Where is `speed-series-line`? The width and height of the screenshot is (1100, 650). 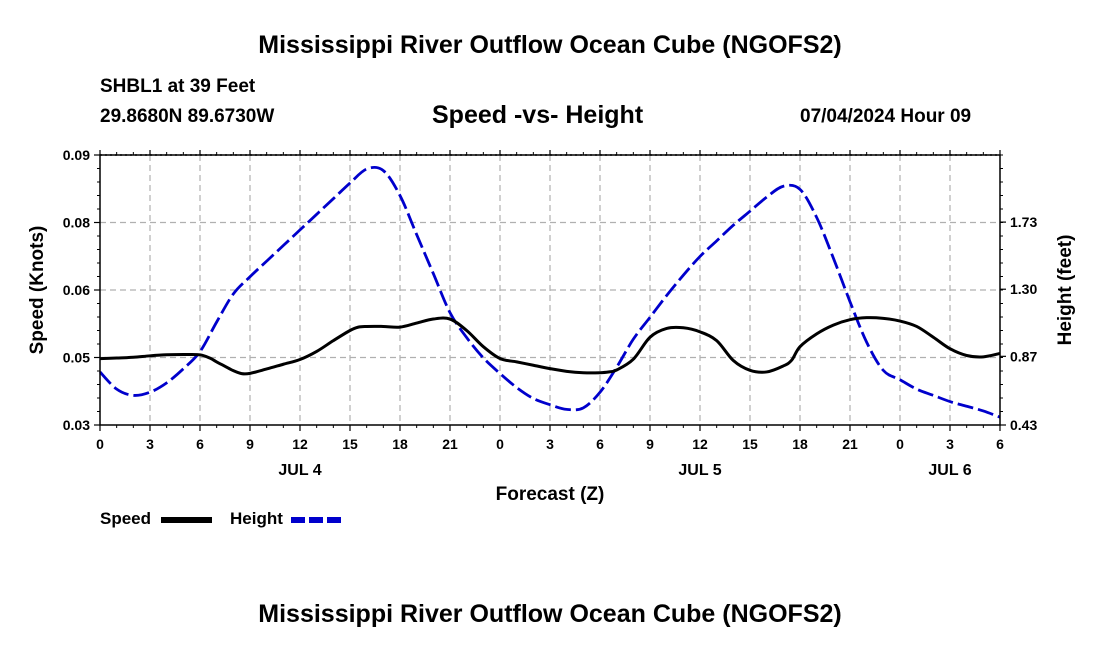
speed-series-line is located at coordinates (550, 346).